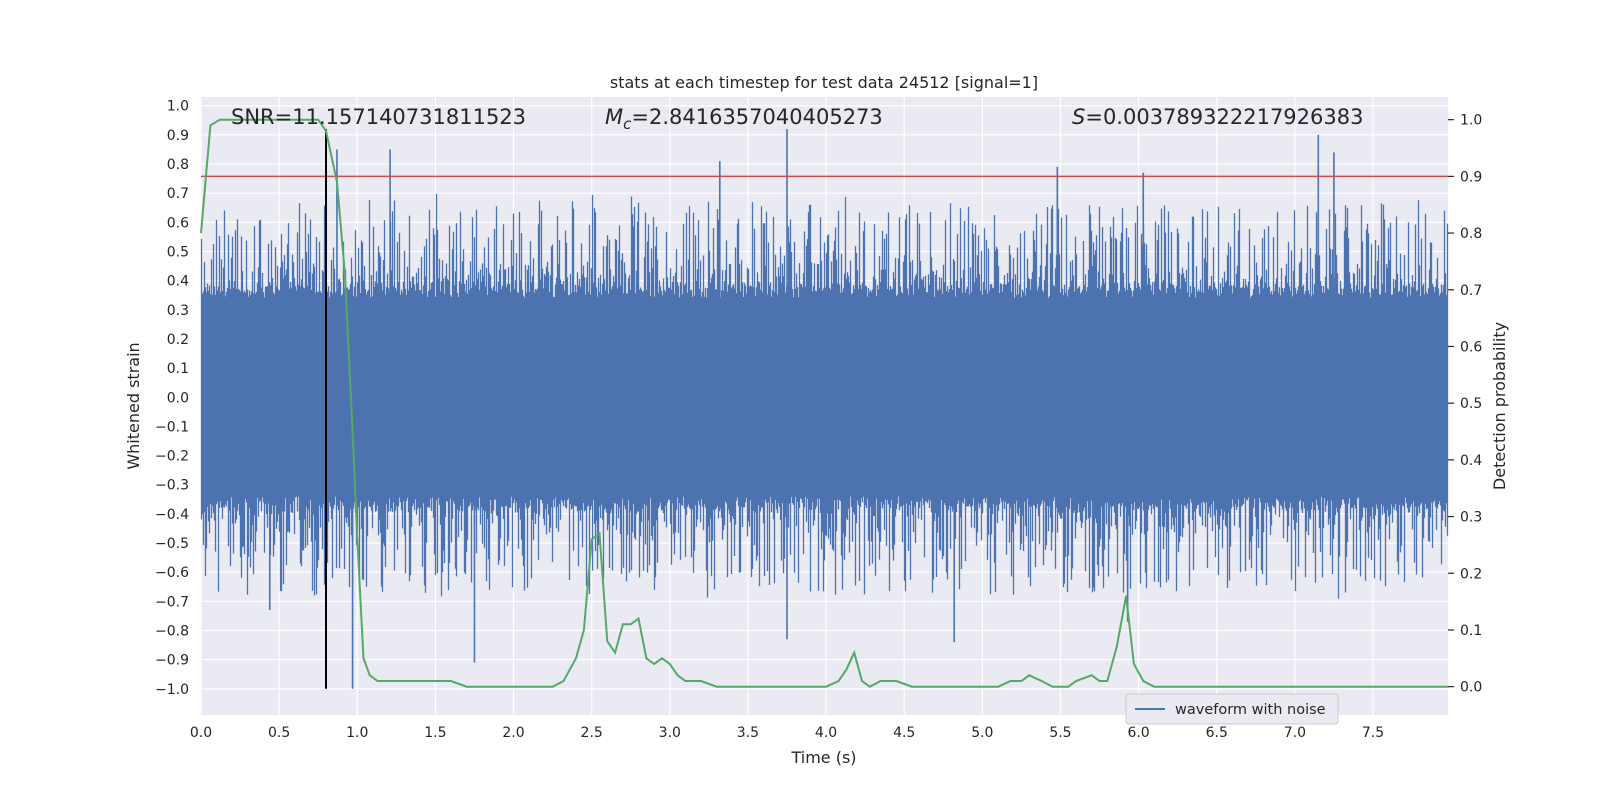 This screenshot has width=1600, height=800. I want to click on x-tick-label: 5.0, so click(982, 733).